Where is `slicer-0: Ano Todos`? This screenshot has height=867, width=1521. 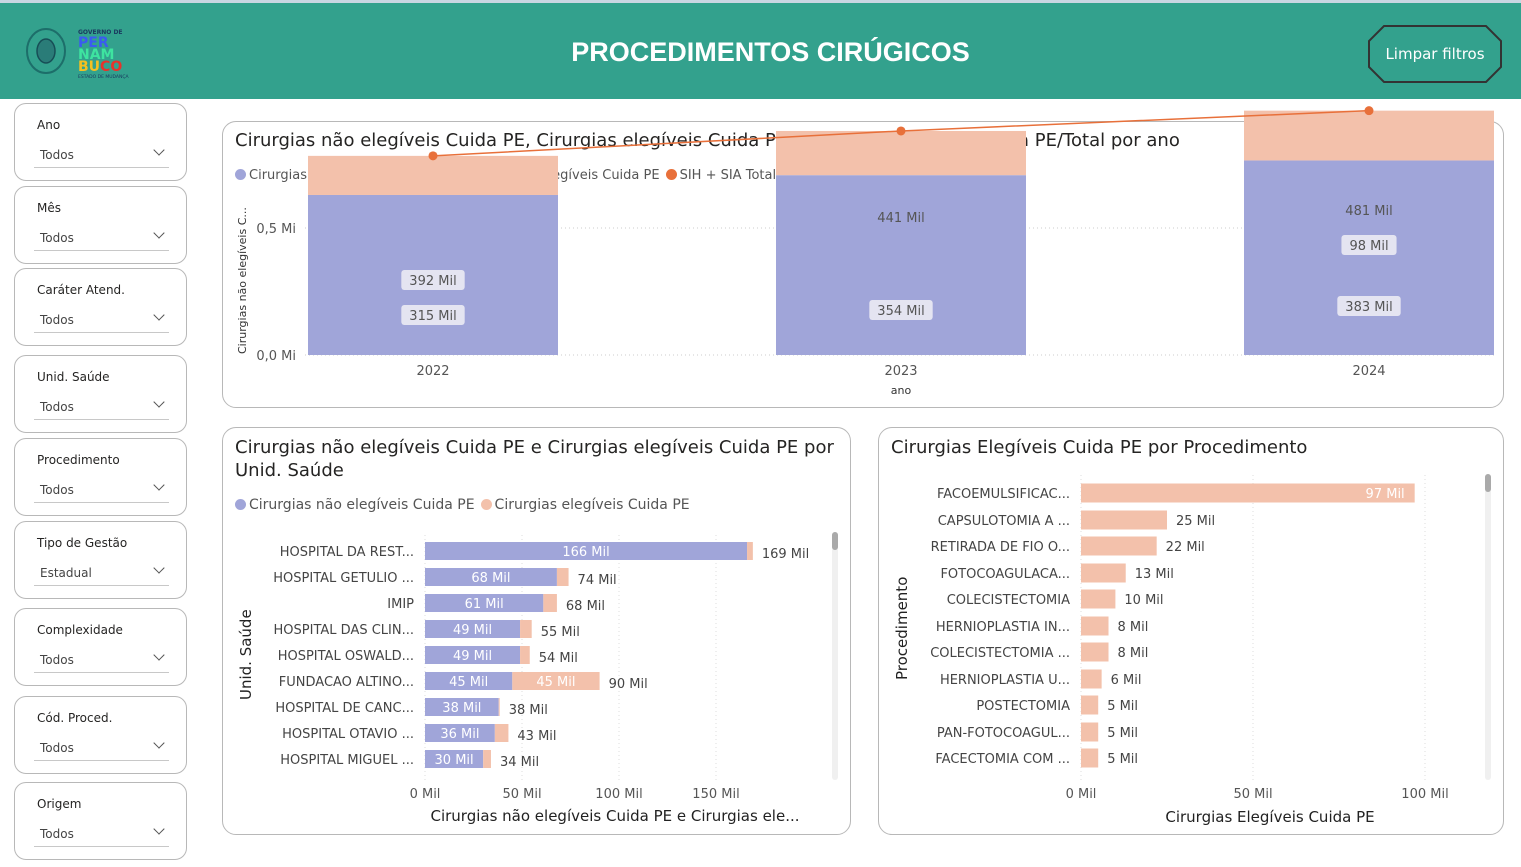
slicer-0: Ano Todos is located at coordinates (100, 142).